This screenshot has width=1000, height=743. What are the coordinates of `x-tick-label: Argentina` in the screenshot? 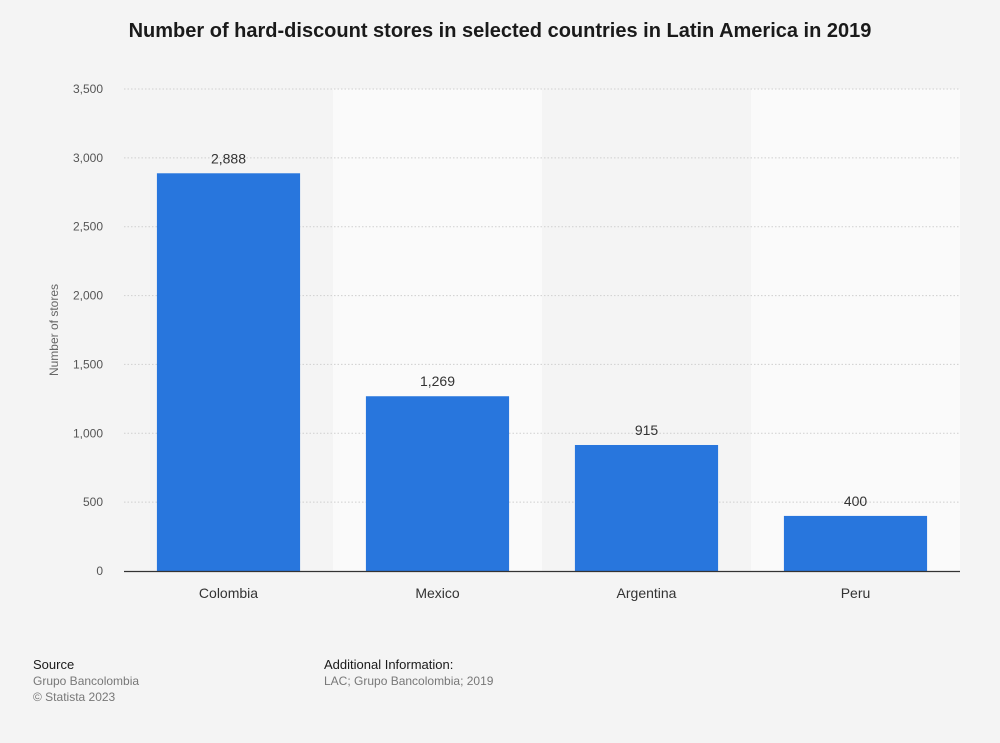 It's located at (647, 593).